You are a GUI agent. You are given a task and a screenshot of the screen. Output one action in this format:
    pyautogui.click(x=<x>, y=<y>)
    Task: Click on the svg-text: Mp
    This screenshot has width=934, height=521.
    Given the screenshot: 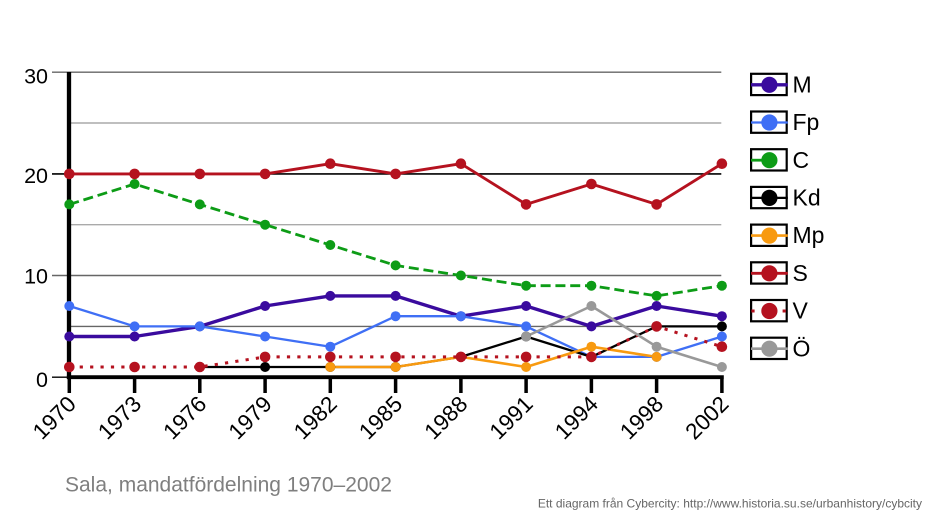 What is the action you would take?
    pyautogui.click(x=809, y=235)
    